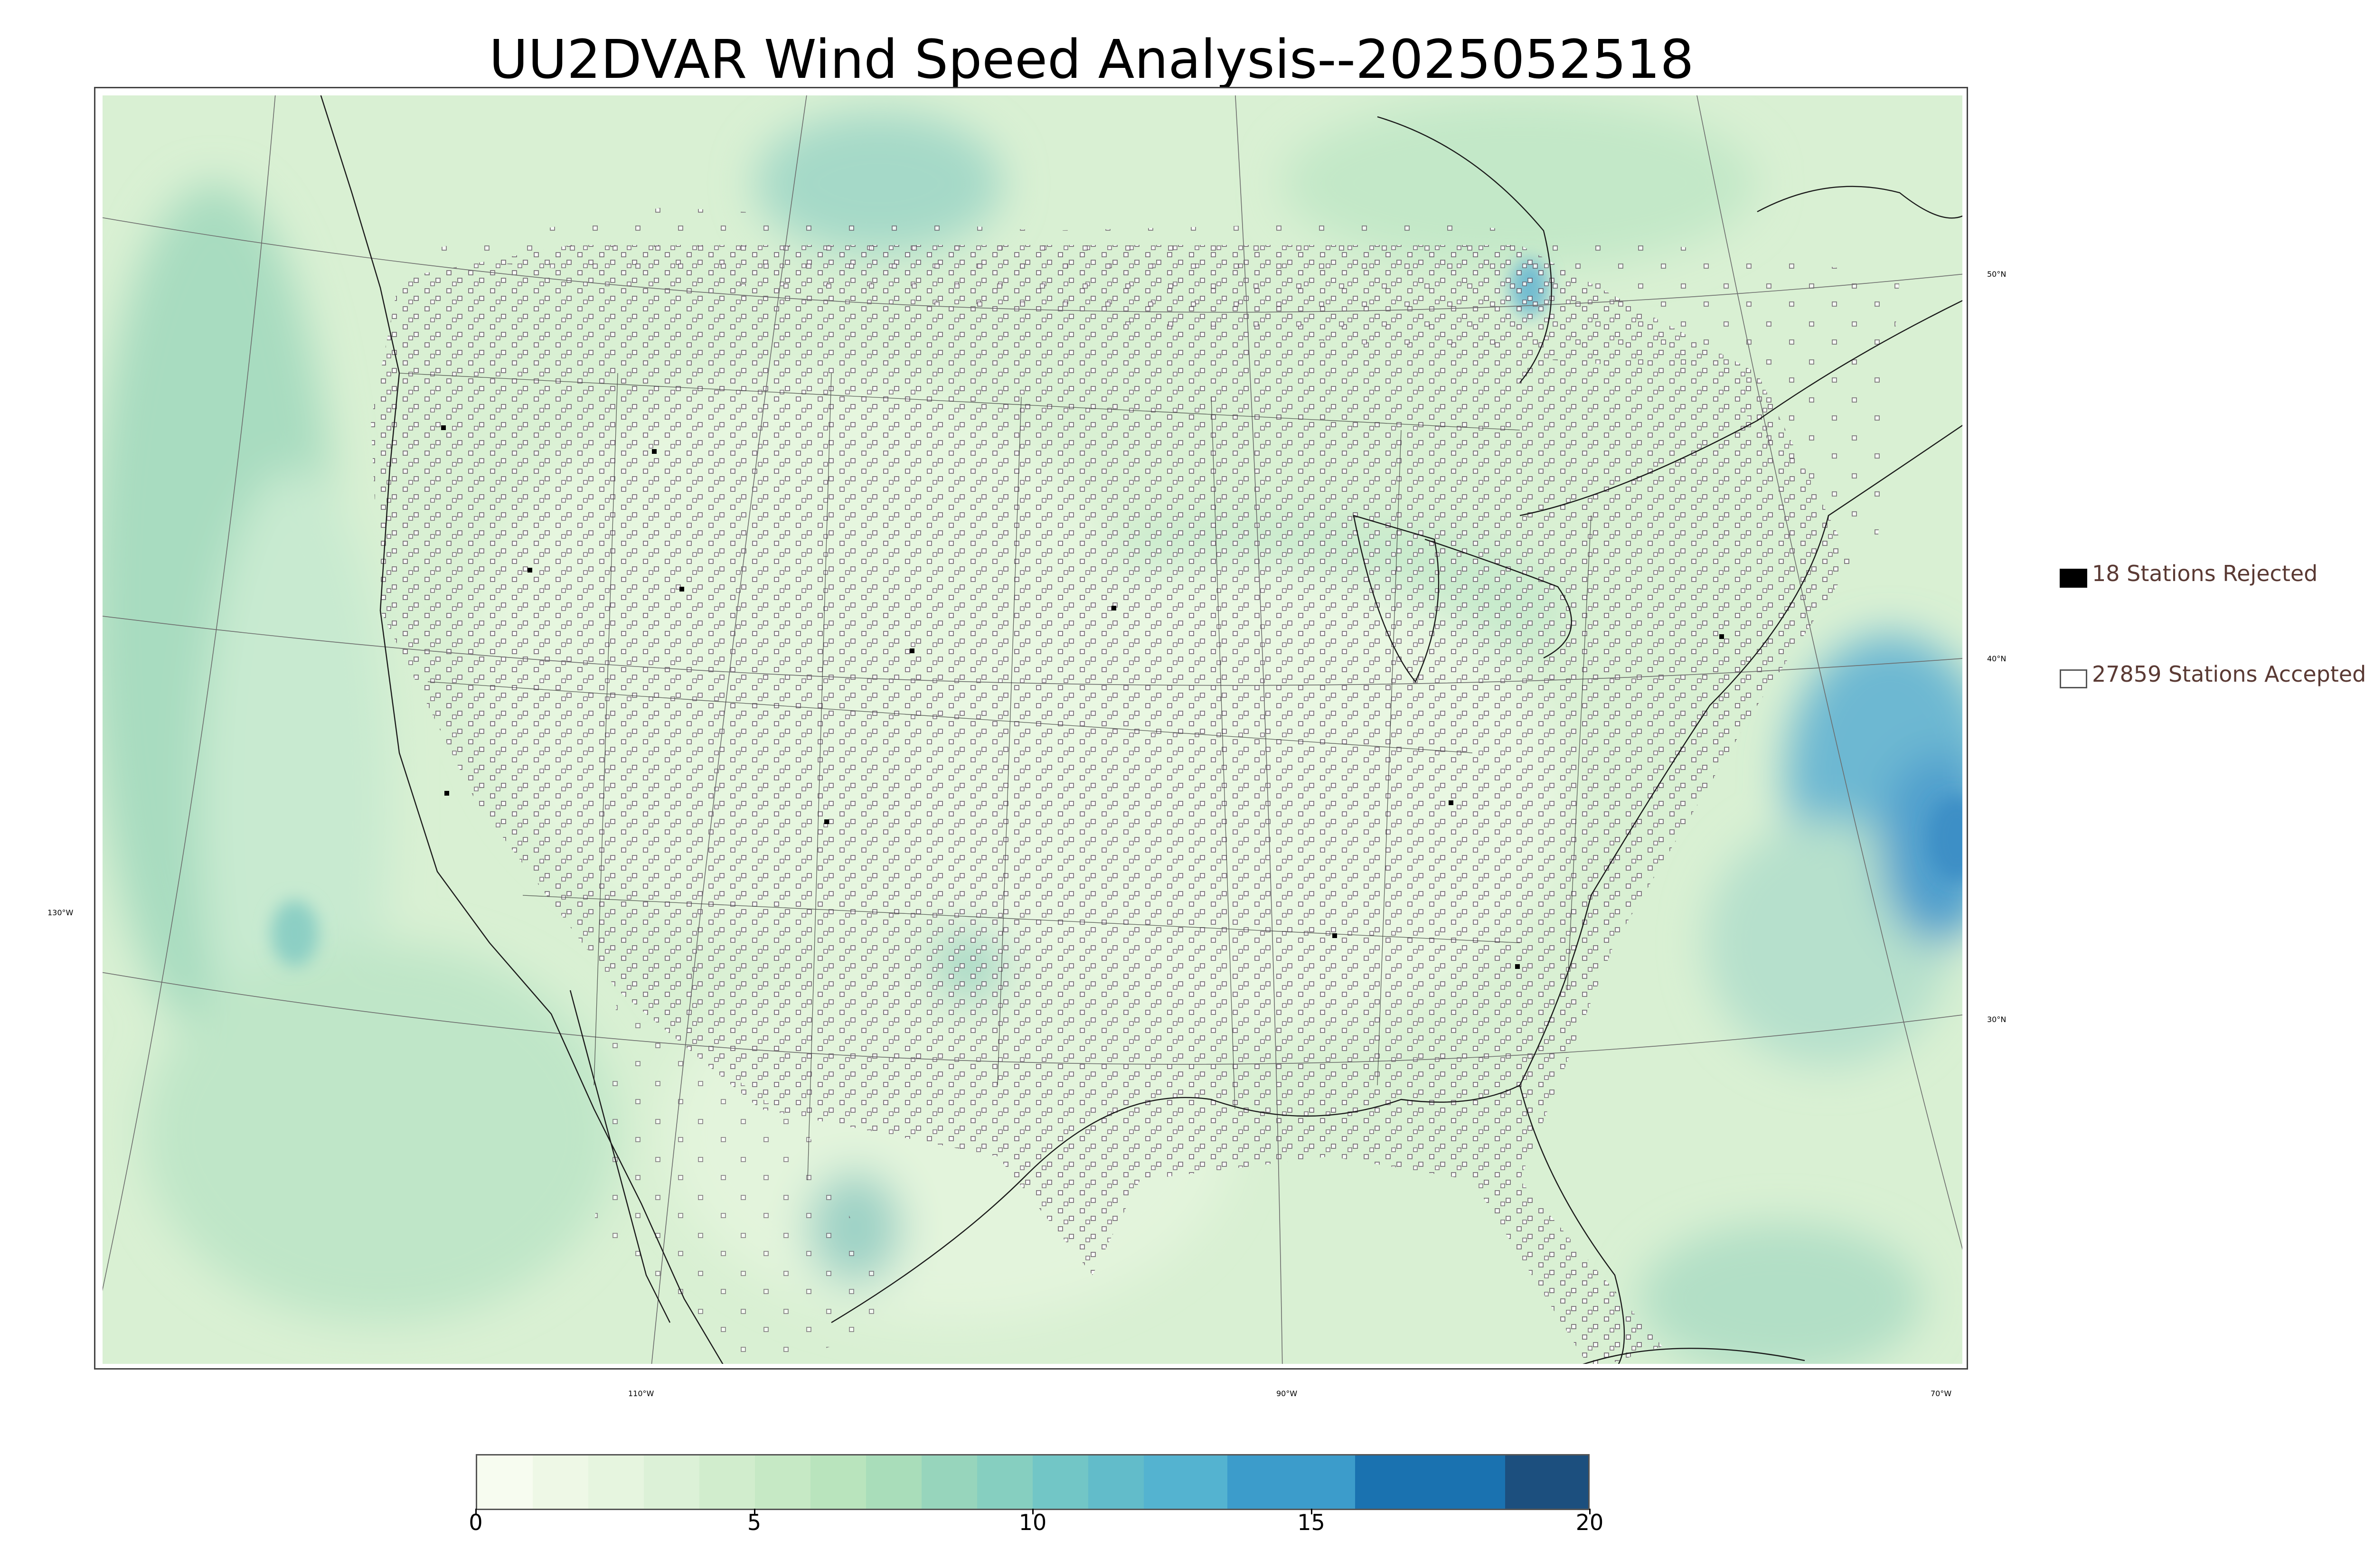  I want to click on colorbar-tick-label: 10, so click(1032, 1522).